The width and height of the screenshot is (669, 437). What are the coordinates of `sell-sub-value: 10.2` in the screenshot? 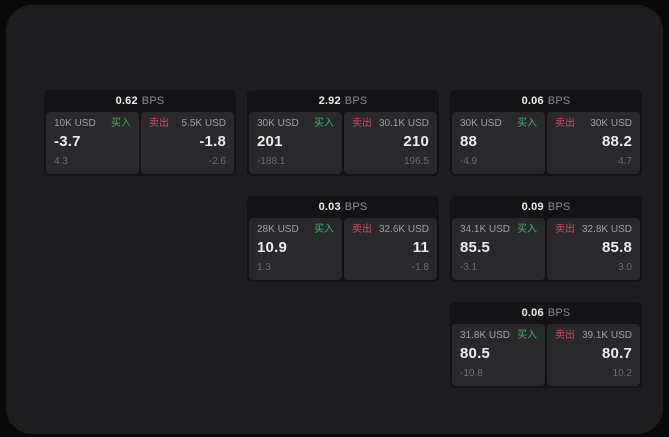 It's located at (622, 373).